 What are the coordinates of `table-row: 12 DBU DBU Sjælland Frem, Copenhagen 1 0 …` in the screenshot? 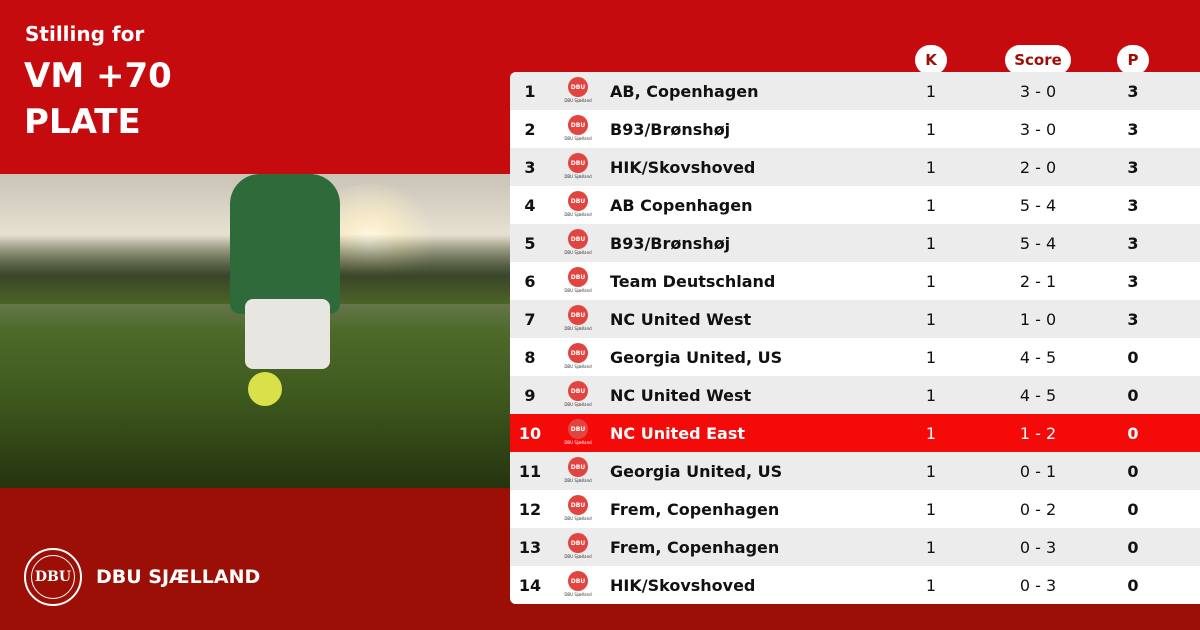 It's located at (855, 509).